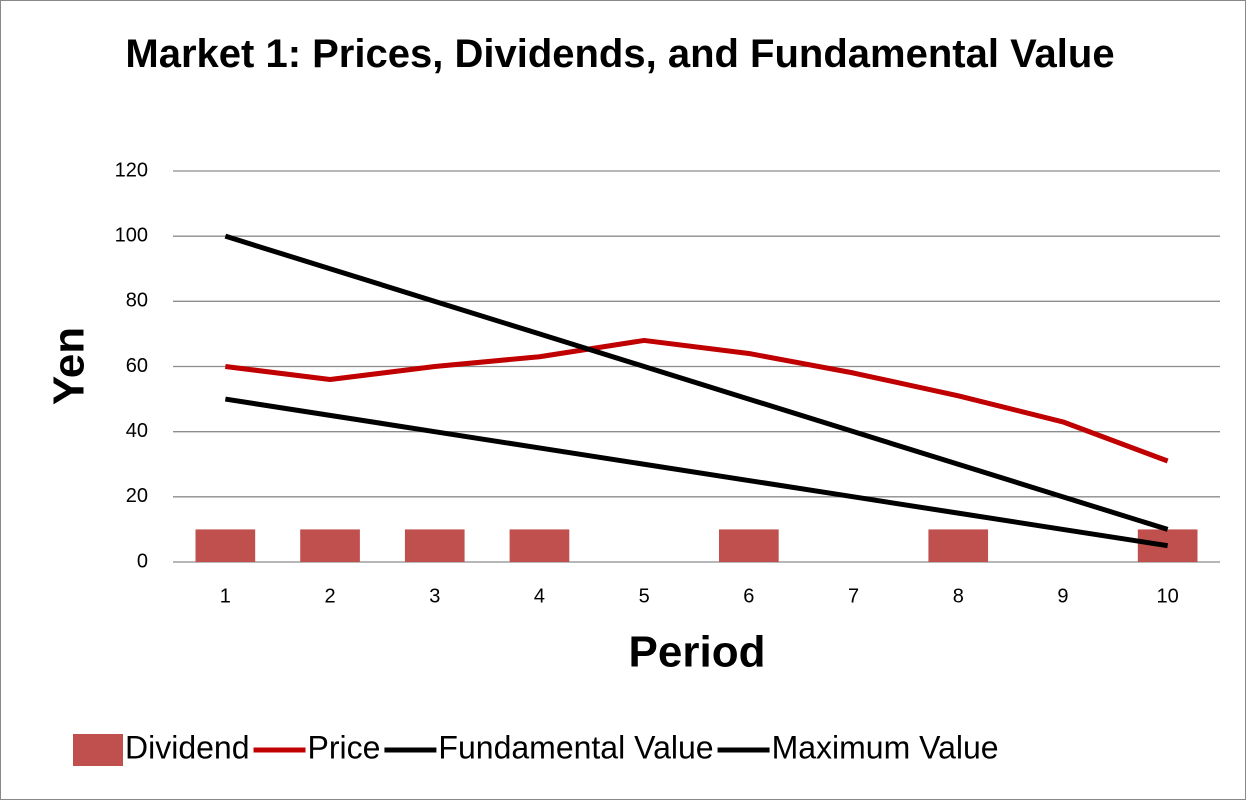 The height and width of the screenshot is (801, 1247). I want to click on y-axis-label: Yen, so click(69, 366).